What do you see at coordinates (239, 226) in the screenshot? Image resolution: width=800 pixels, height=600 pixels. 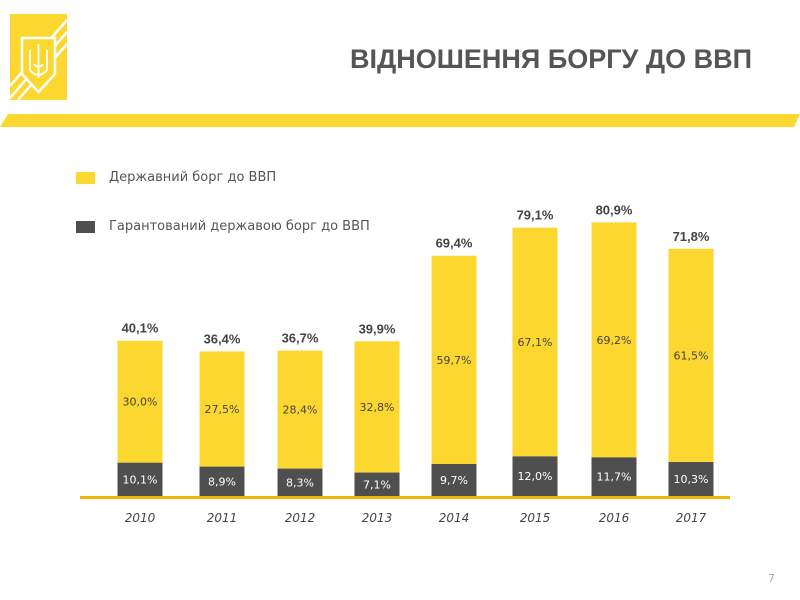 I see `legend-label: Гарантований державою борг до ВВП` at bounding box center [239, 226].